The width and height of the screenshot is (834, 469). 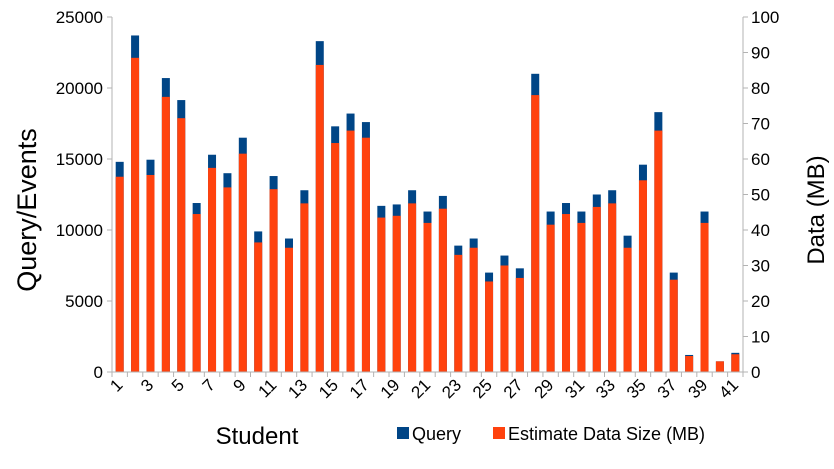 What do you see at coordinates (403, 433) in the screenshot?
I see `legend-swatch-query` at bounding box center [403, 433].